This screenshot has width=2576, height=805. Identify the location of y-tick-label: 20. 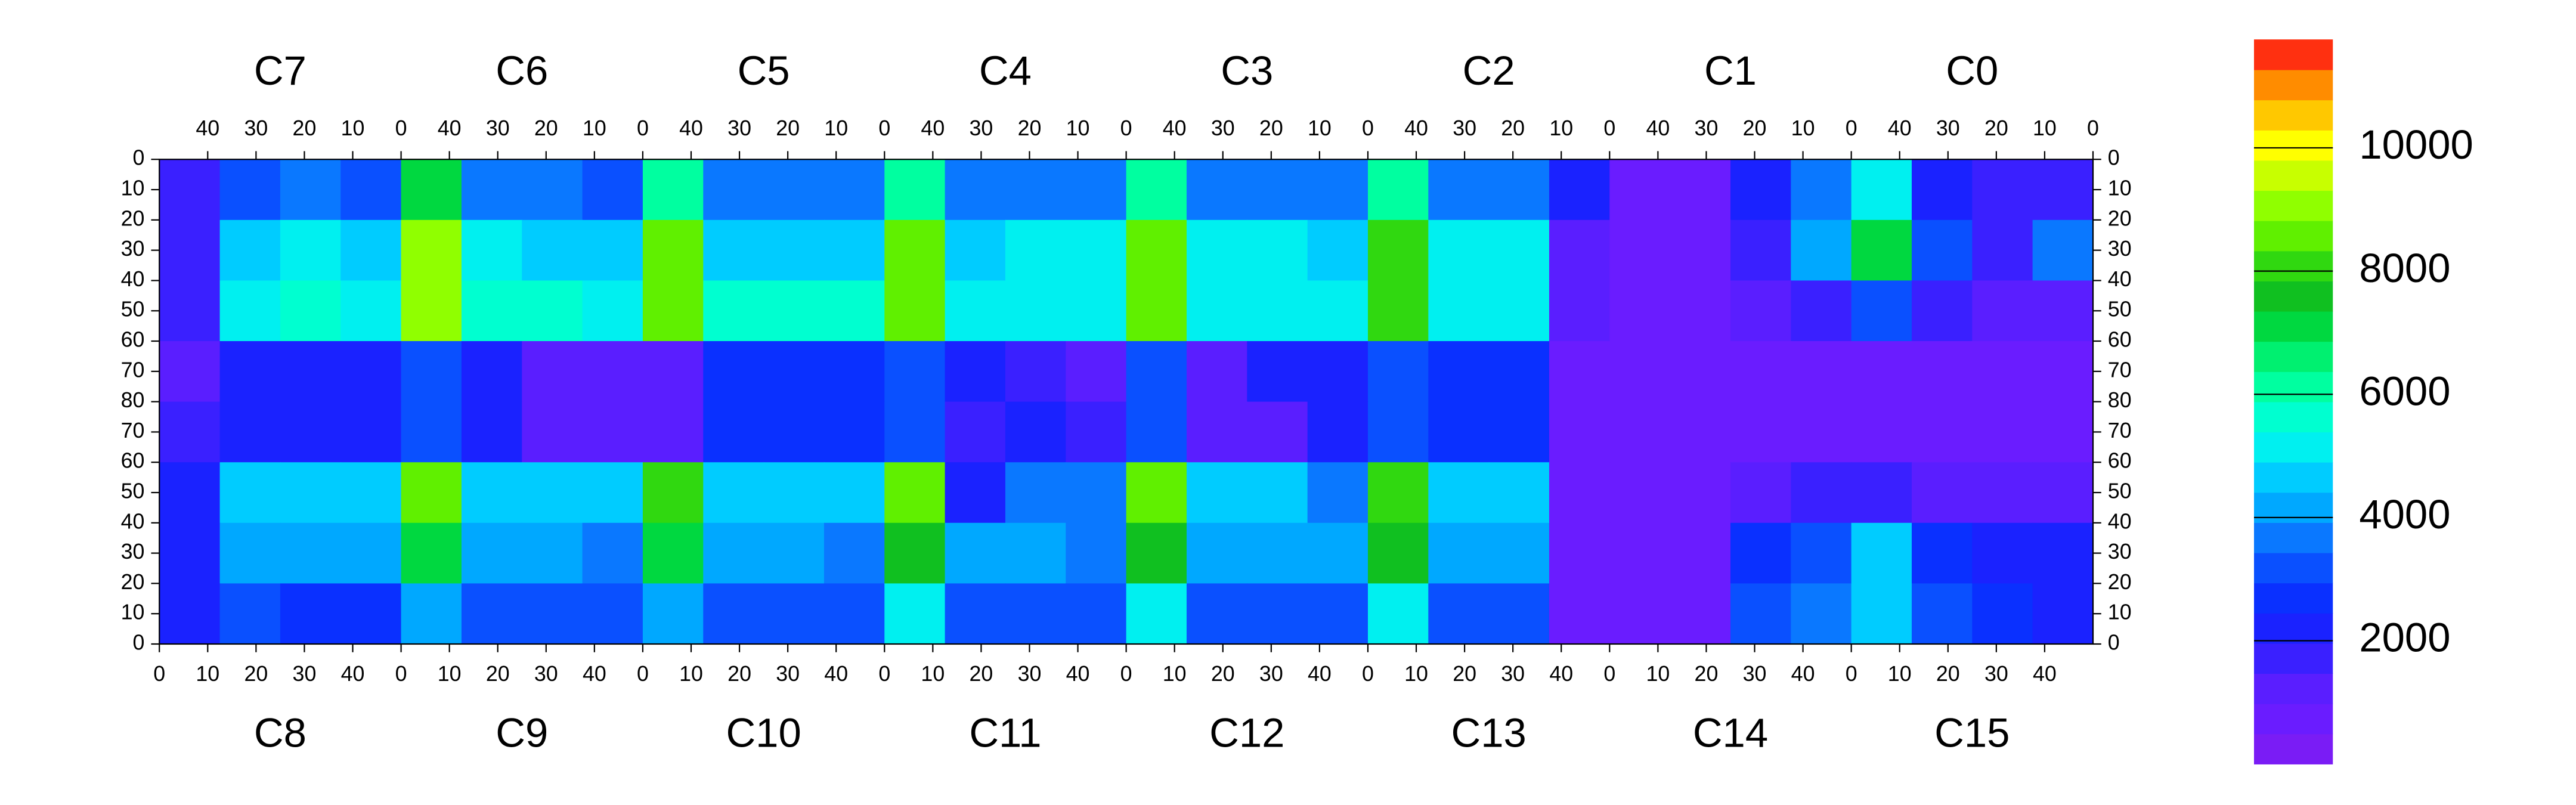
(133, 218).